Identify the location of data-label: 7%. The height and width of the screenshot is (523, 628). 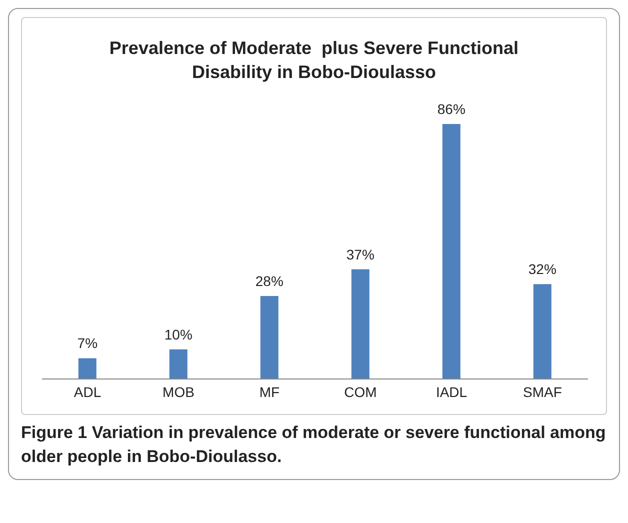
(87, 343).